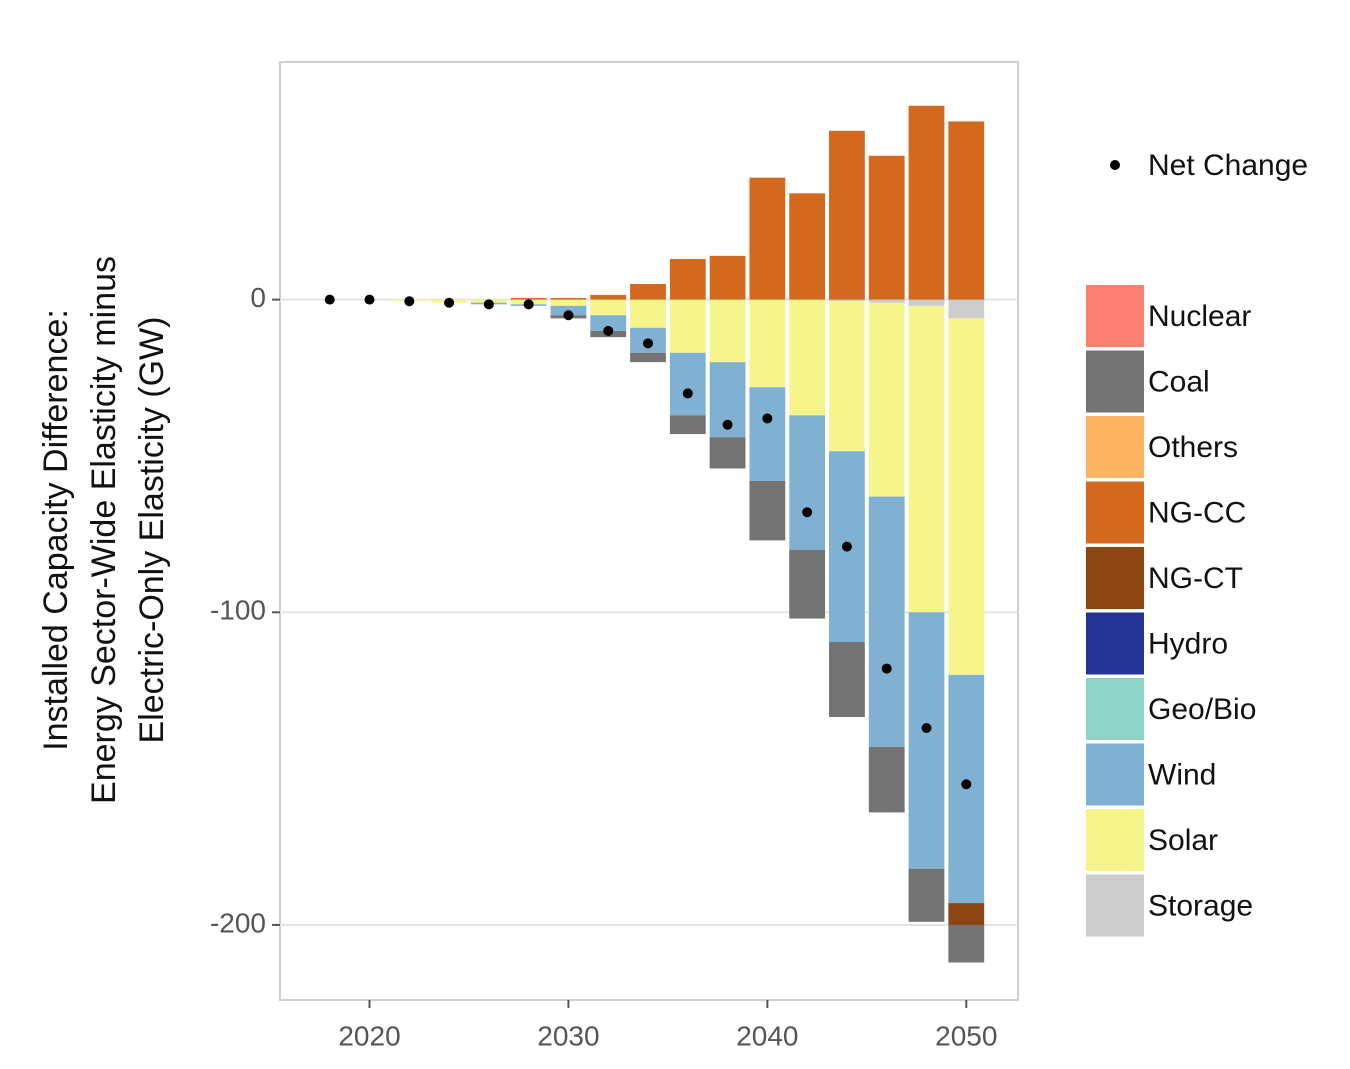 The height and width of the screenshot is (1069, 1350). I want to click on legend-label: Wind, so click(1182, 774).